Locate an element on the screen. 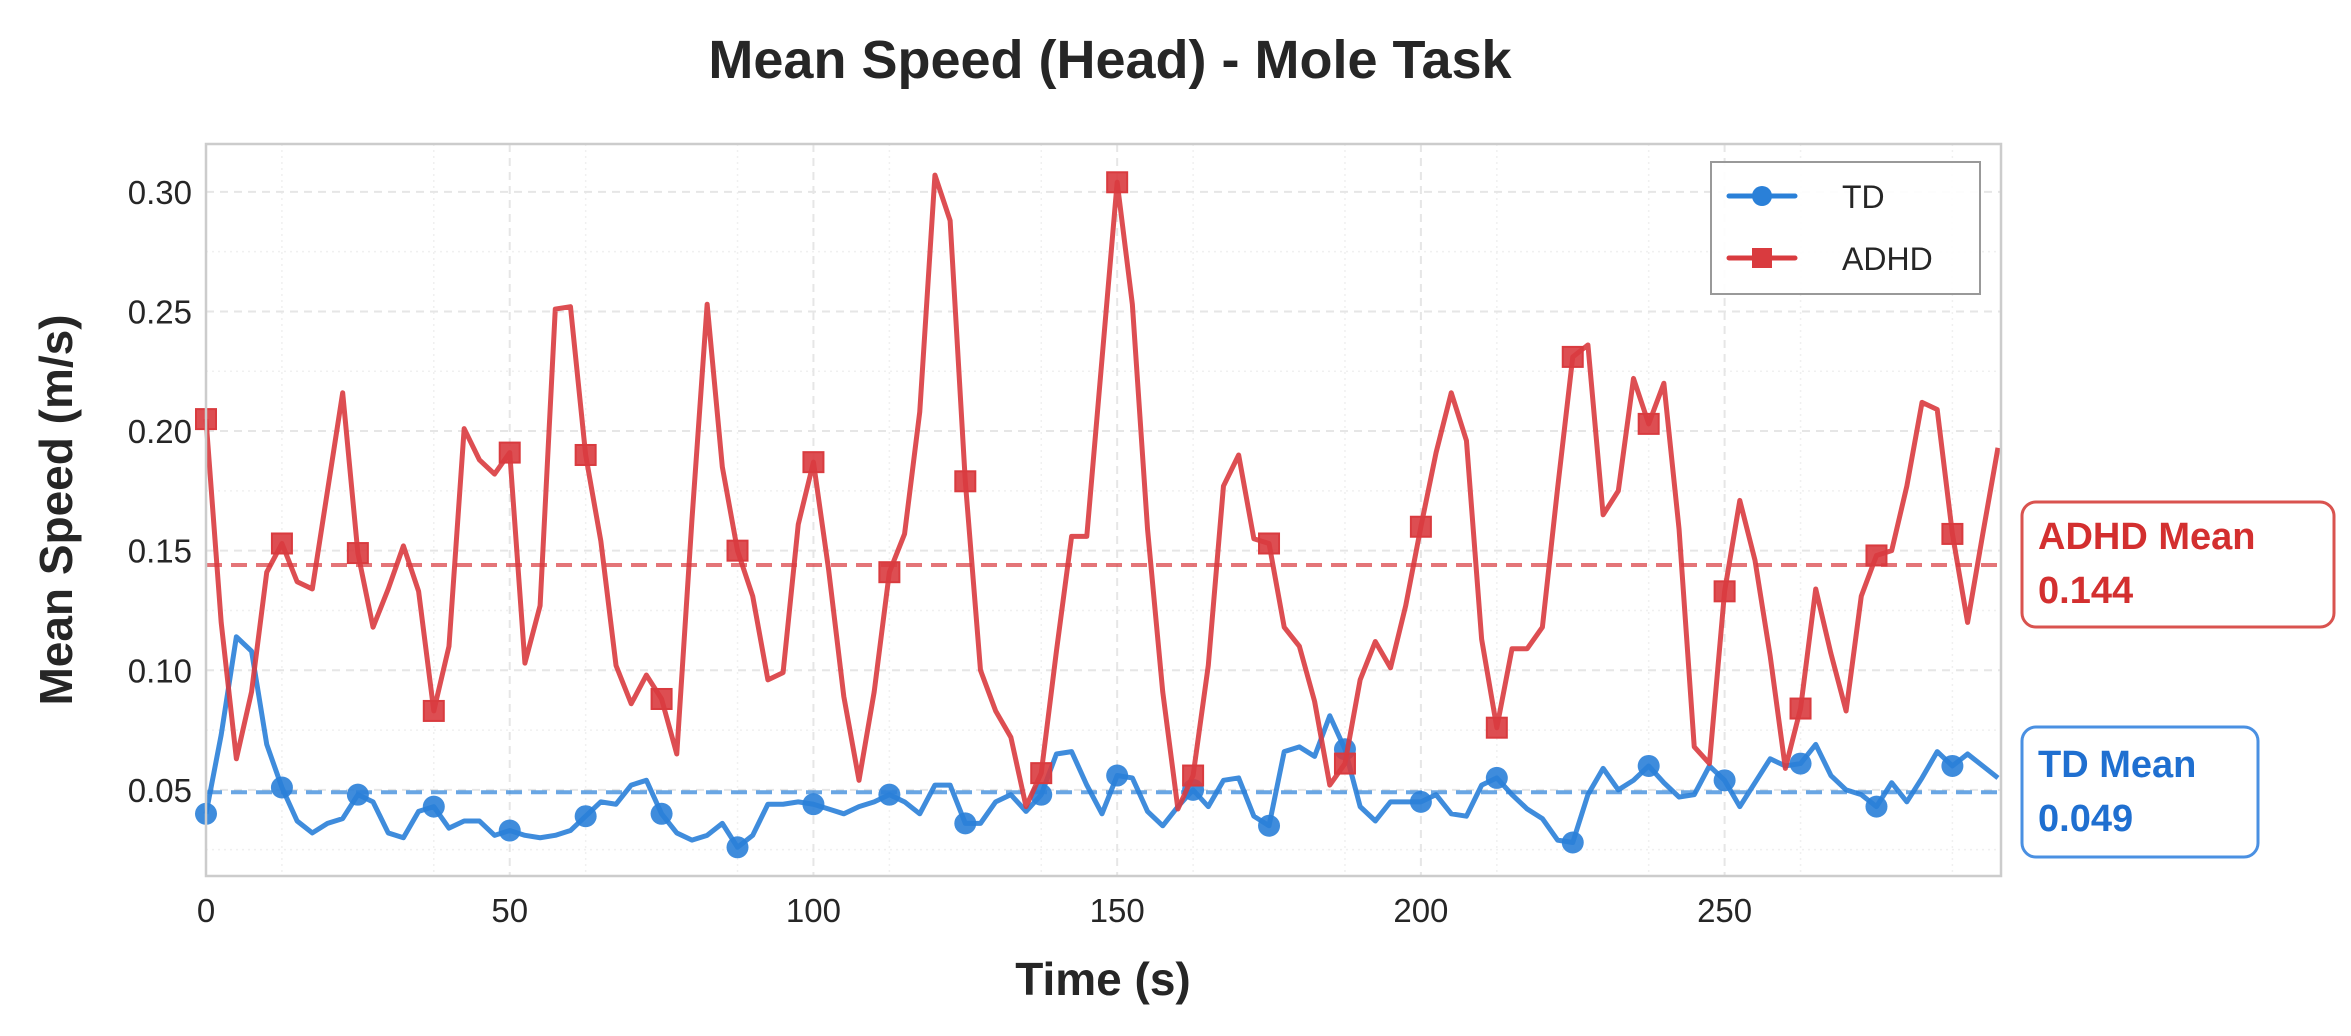 The width and height of the screenshot is (2351, 1036). chart-title: Mean Speed (Head) - Mole Task is located at coordinates (1110, 60).